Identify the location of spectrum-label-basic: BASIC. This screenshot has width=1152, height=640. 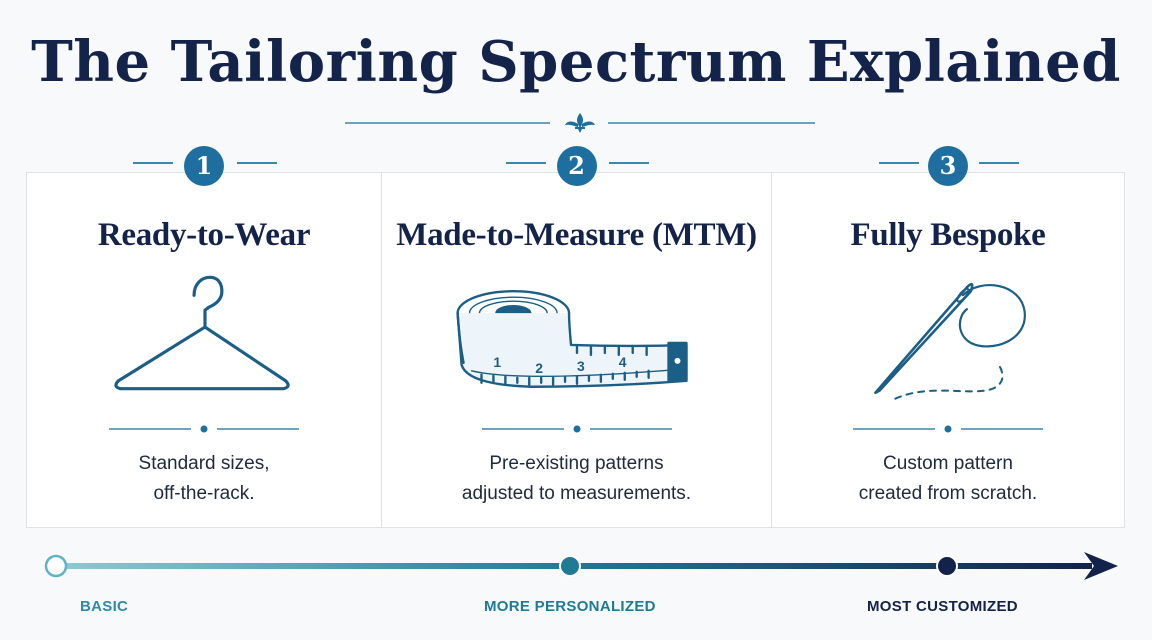
(104, 606).